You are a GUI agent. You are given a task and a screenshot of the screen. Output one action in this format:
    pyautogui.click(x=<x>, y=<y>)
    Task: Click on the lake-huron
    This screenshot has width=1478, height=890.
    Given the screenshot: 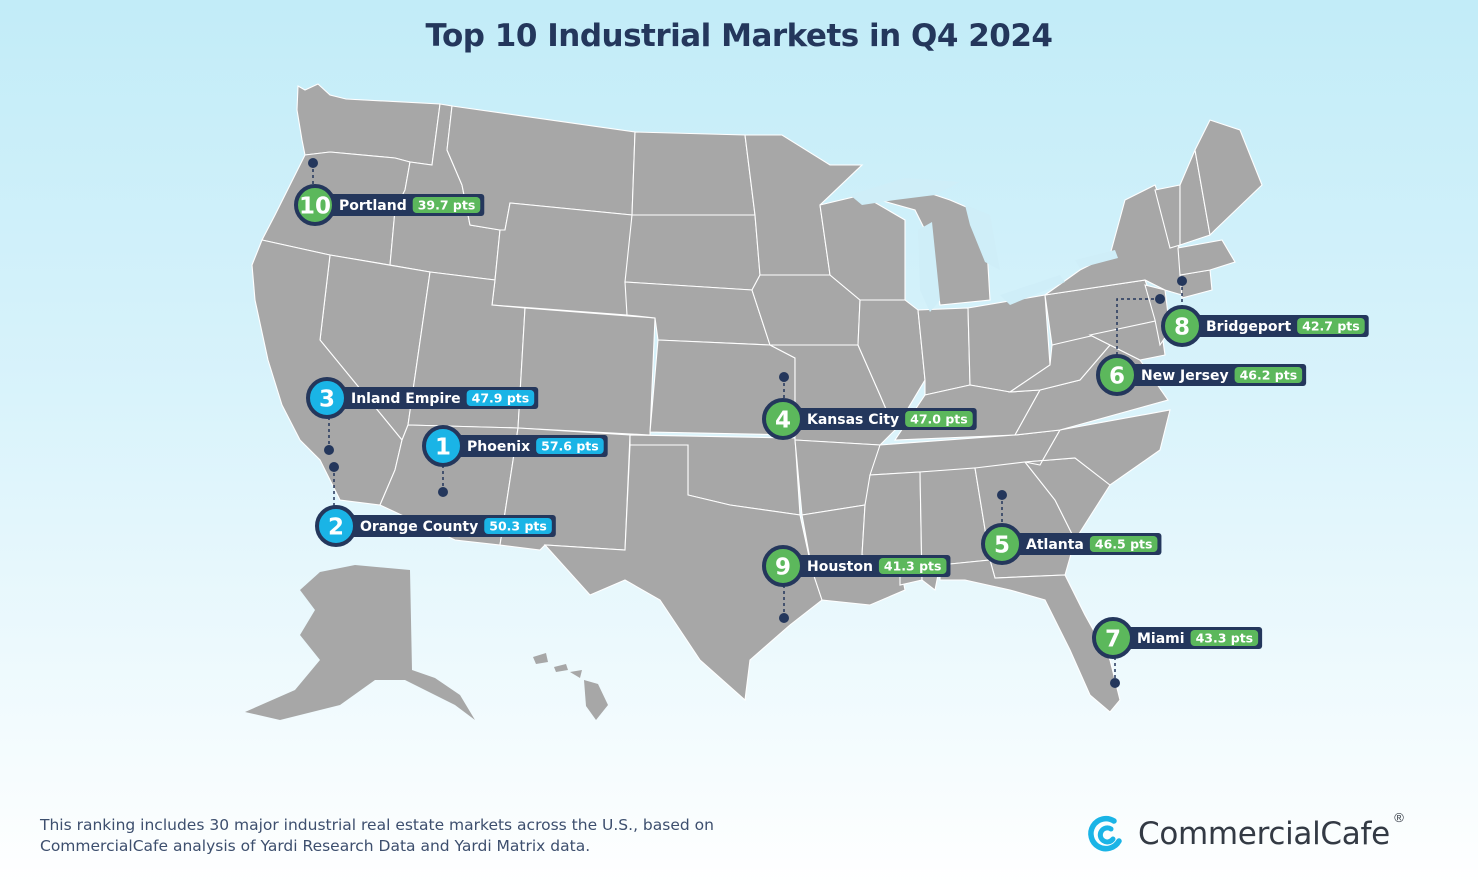 What is the action you would take?
    pyautogui.click(x=982, y=237)
    